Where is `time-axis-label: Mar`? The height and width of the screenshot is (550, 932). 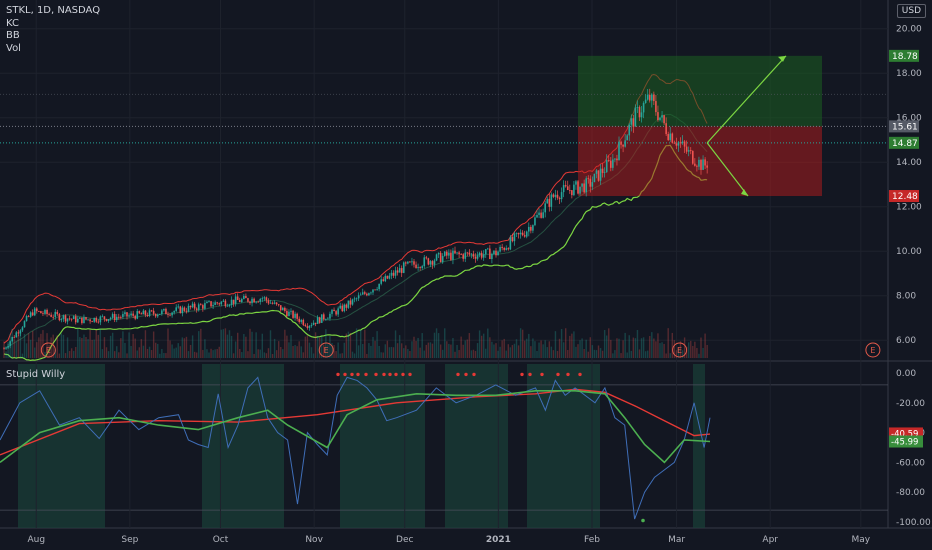
time-axis-label: Mar is located at coordinates (676, 540).